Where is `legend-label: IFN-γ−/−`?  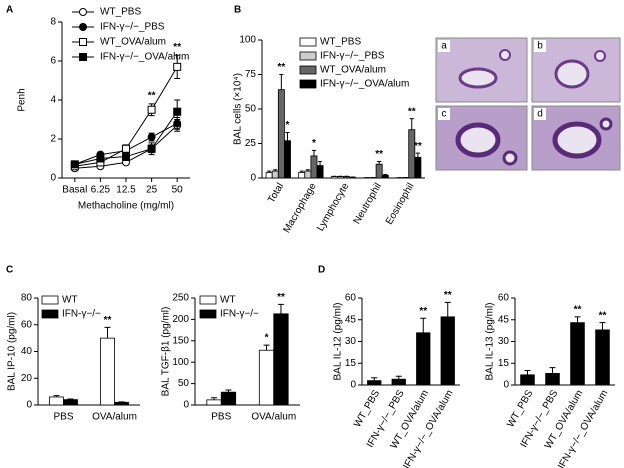 legend-label: IFN-γ−/− is located at coordinates (81, 314).